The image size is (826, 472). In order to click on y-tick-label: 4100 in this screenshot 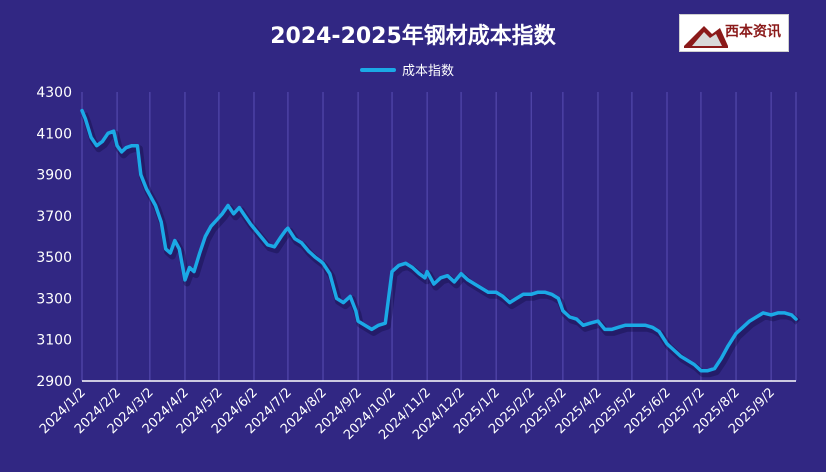, I will do `click(54, 134)`.